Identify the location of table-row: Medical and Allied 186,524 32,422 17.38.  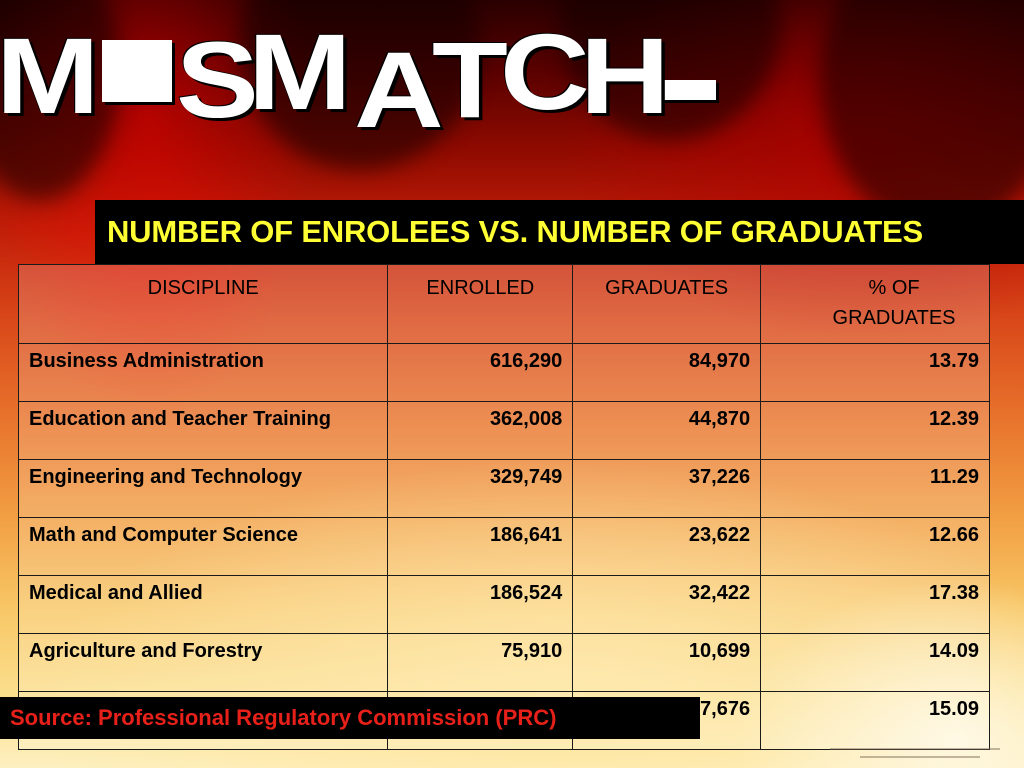
(503, 604).